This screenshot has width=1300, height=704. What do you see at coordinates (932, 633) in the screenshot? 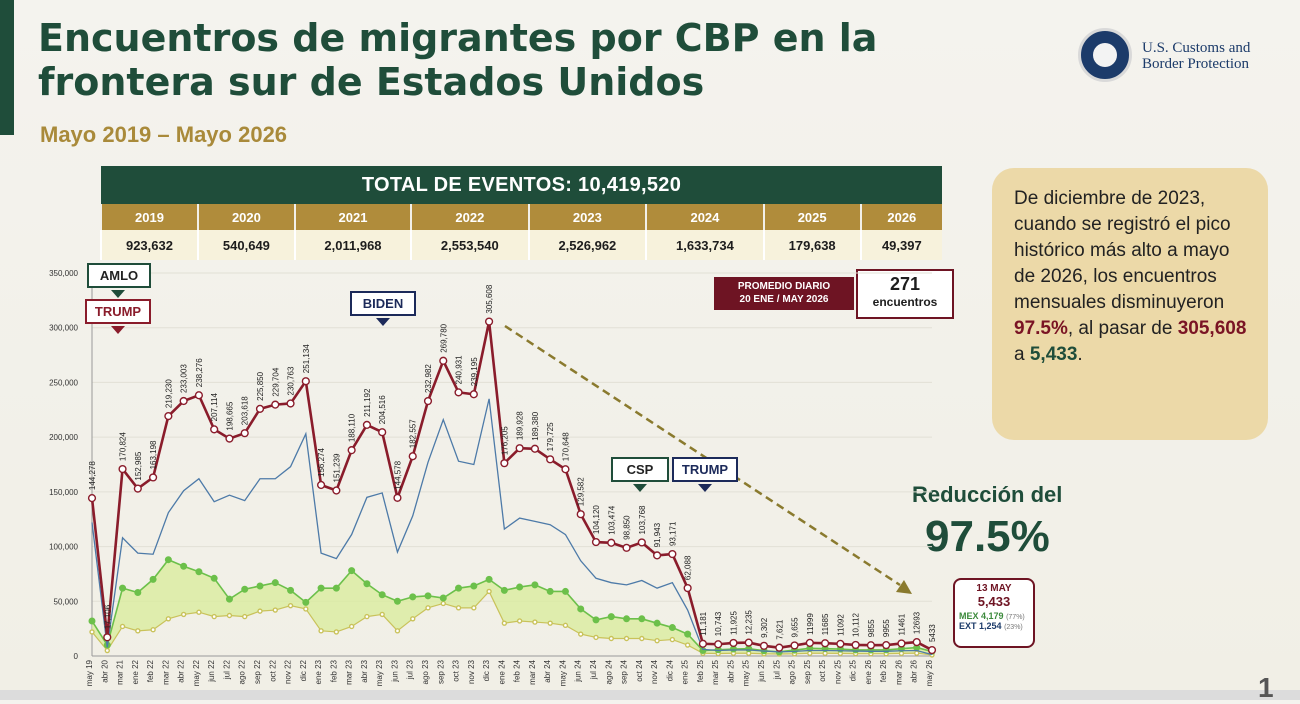
I see `data-label: 5433` at bounding box center [932, 633].